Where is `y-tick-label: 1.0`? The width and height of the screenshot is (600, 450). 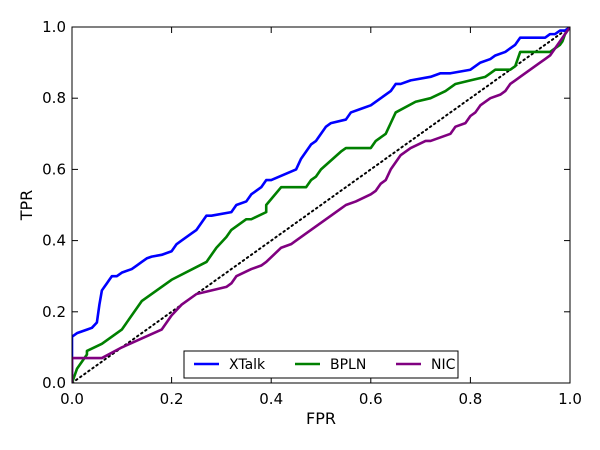
y-tick-label: 1.0 is located at coordinates (54, 27).